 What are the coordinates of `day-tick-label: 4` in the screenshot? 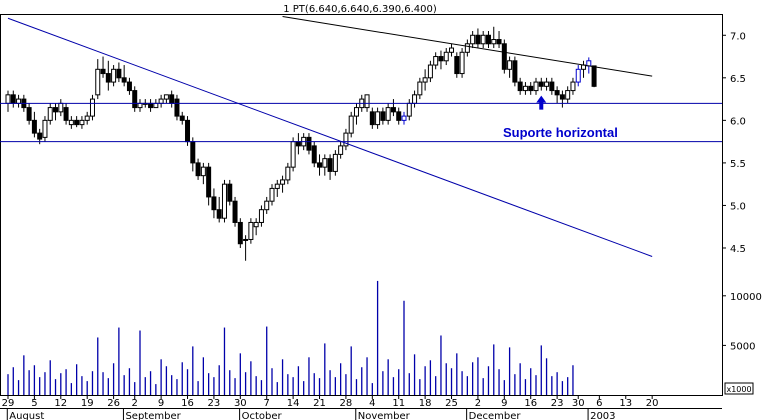 It's located at (372, 403).